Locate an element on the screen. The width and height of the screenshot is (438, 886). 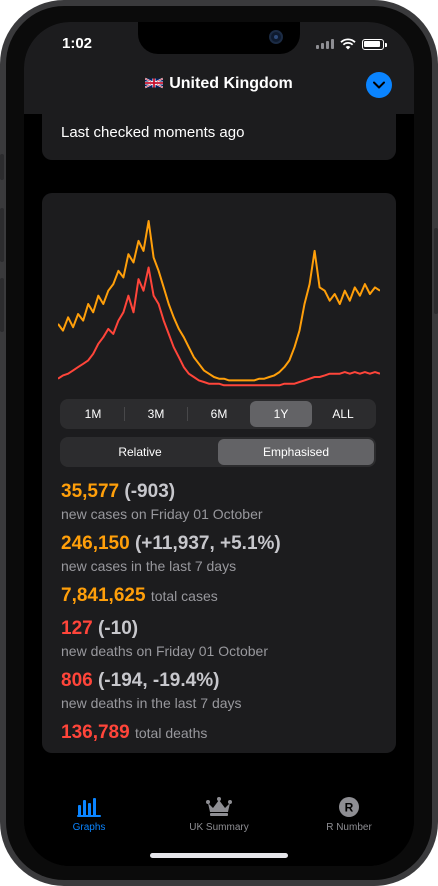
range-all: ALL is located at coordinates (343, 414).